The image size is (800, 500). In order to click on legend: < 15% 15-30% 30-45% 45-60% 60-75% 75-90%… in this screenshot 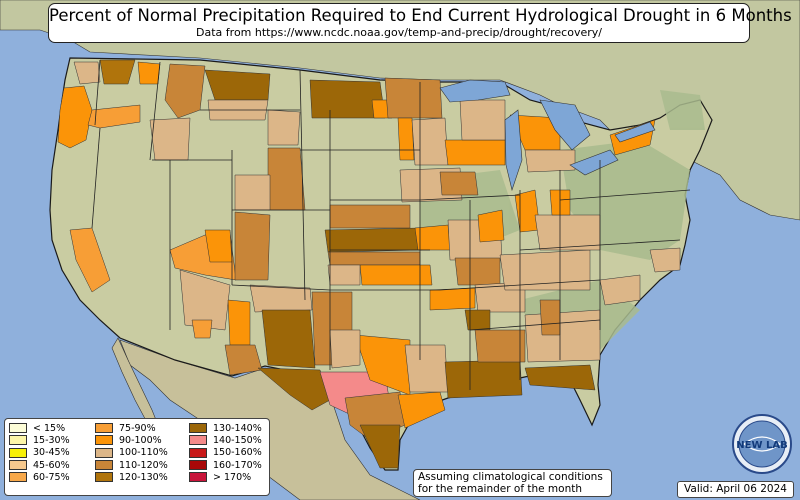, I will do `click(137, 457)`.